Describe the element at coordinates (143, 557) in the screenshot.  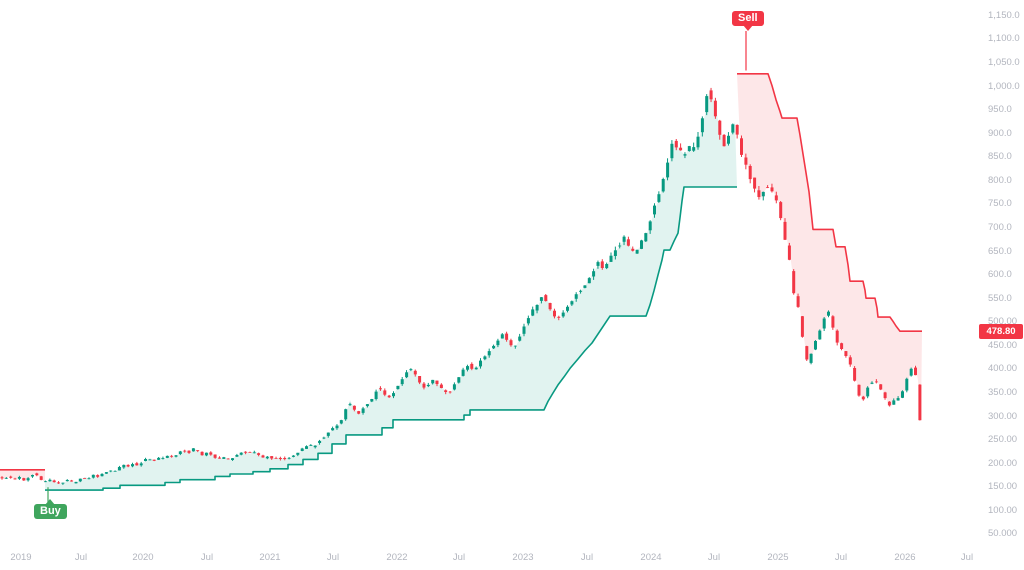
I see `time-axis-label: 2020` at that location.